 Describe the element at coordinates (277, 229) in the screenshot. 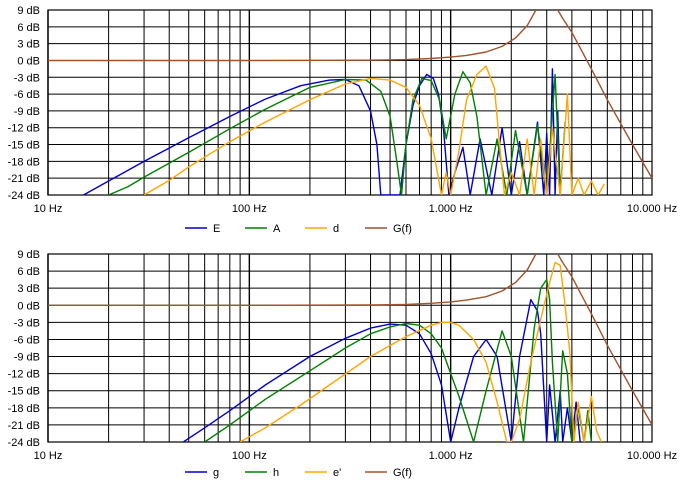

I see `legend-label: A` at that location.